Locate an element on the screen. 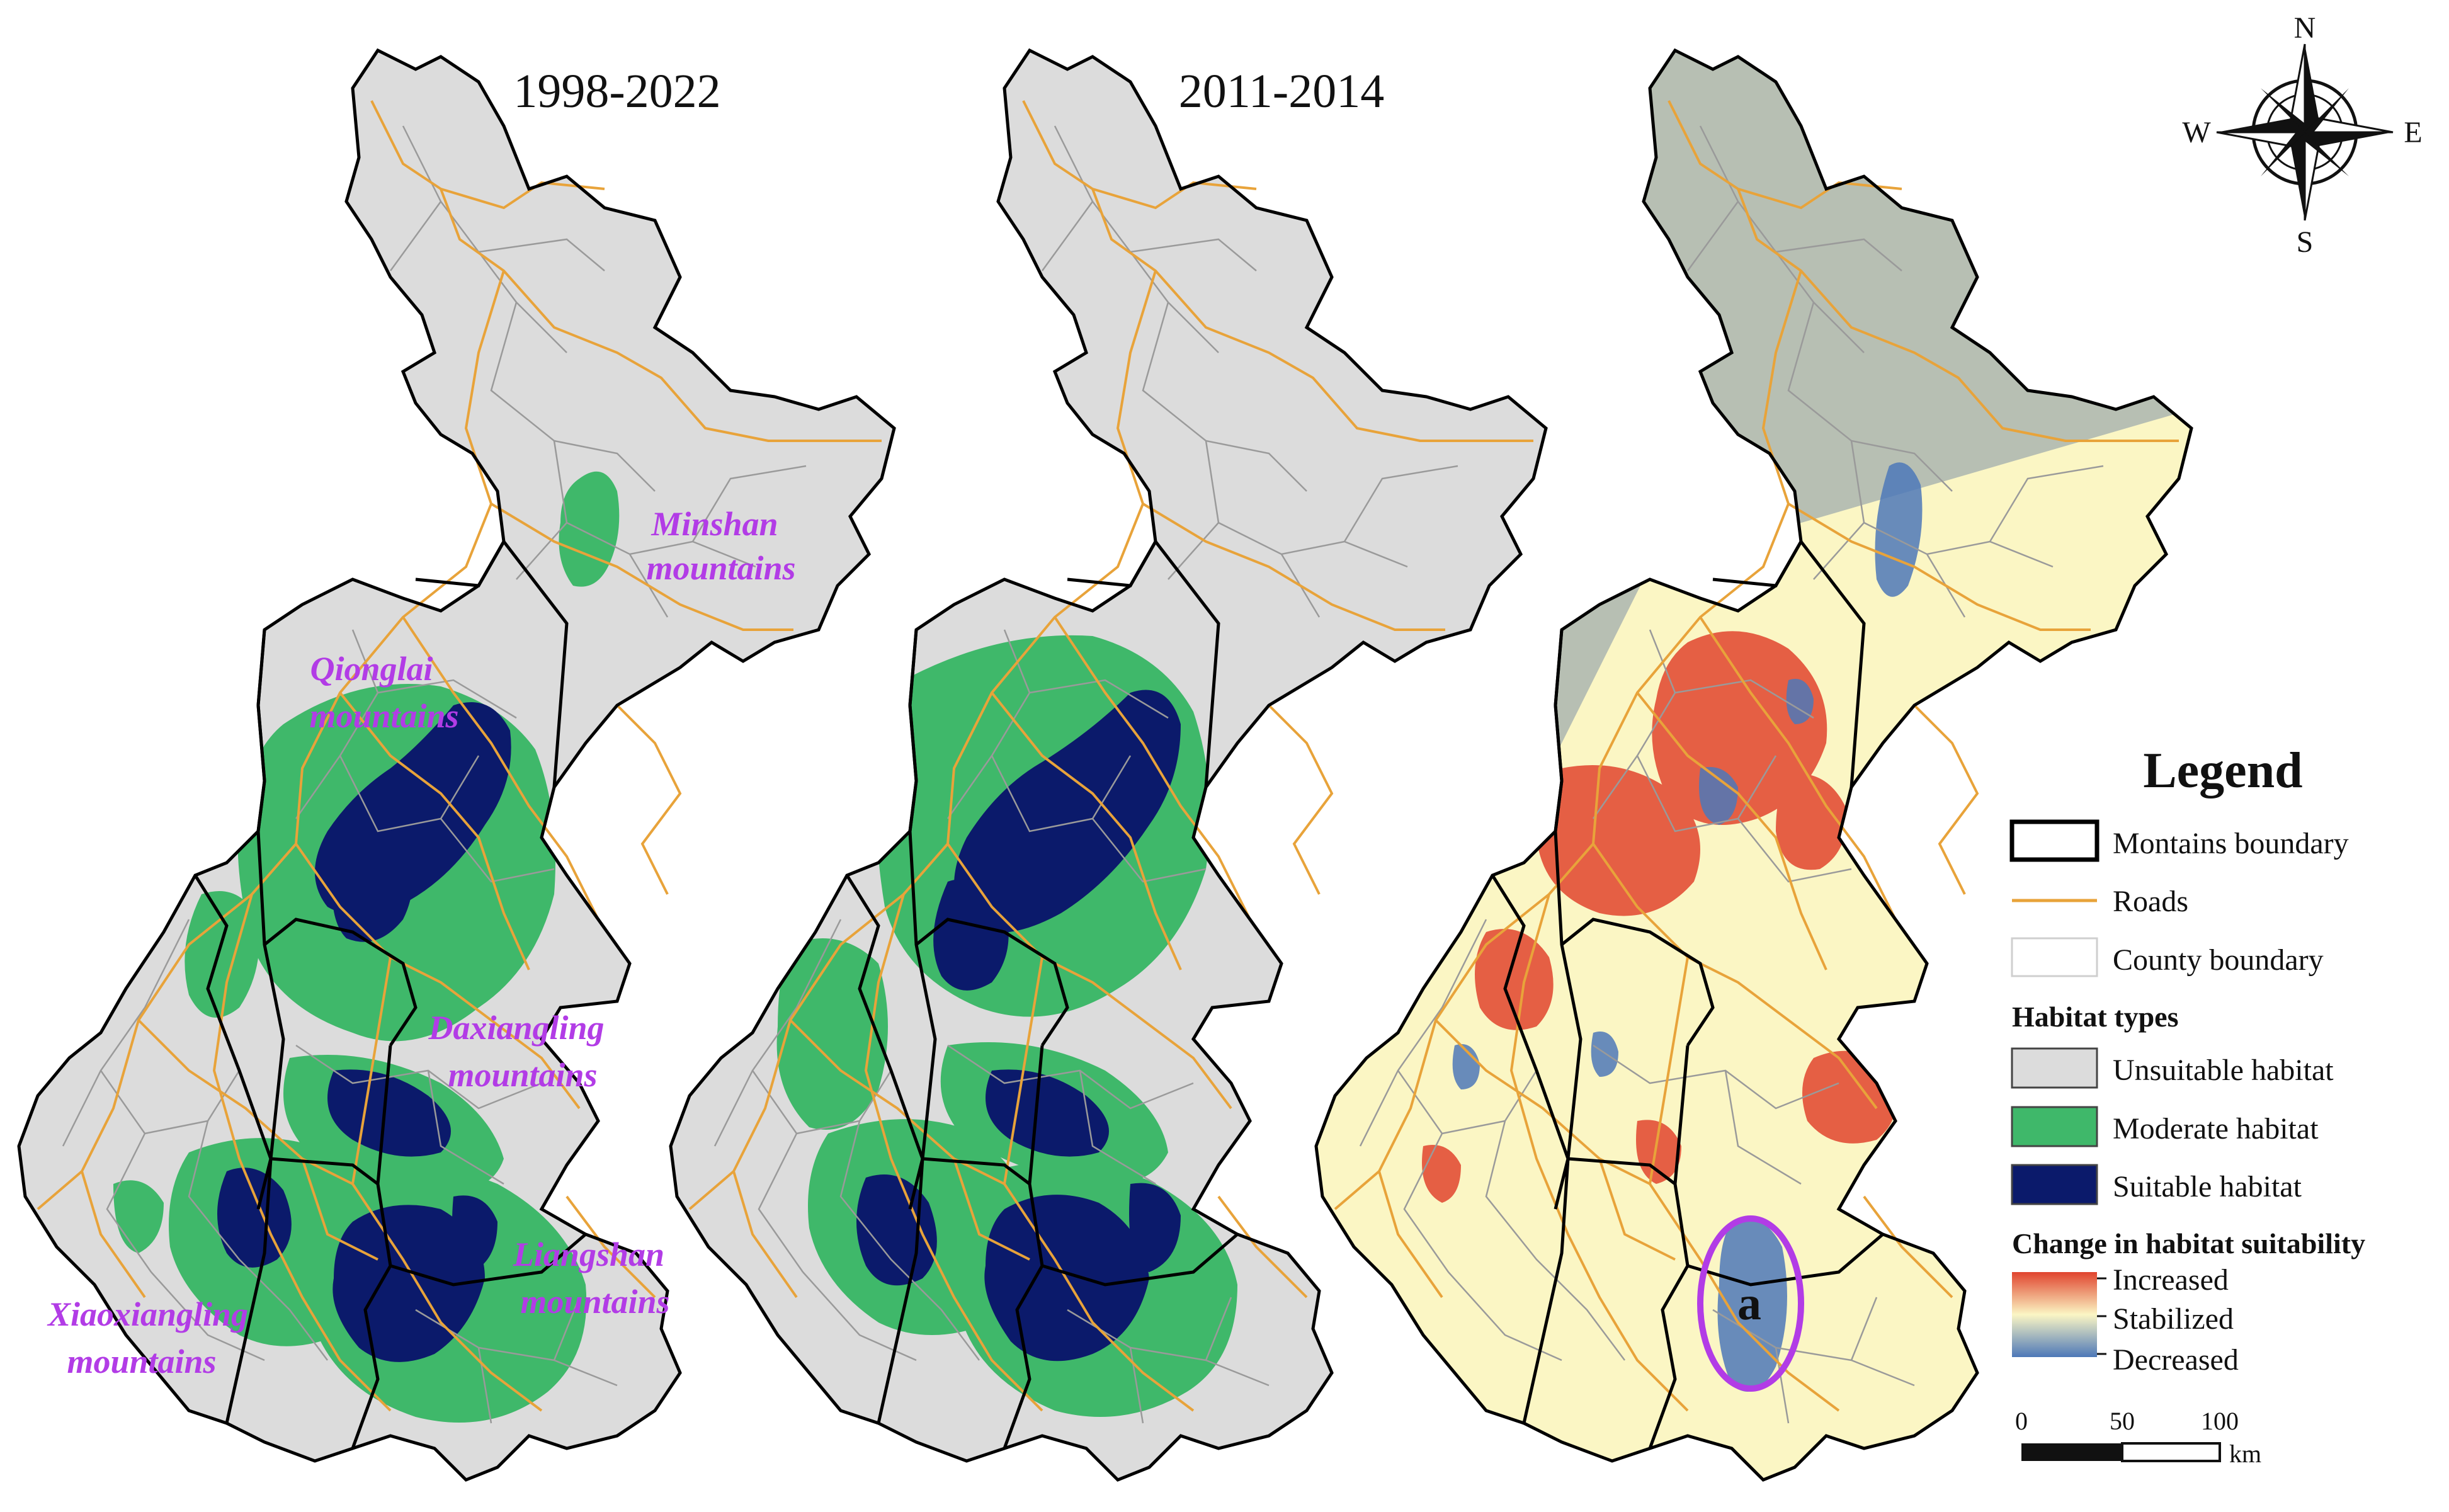 The width and height of the screenshot is (2449, 1512). panel-title-1: 1998-2022 is located at coordinates (616, 92).